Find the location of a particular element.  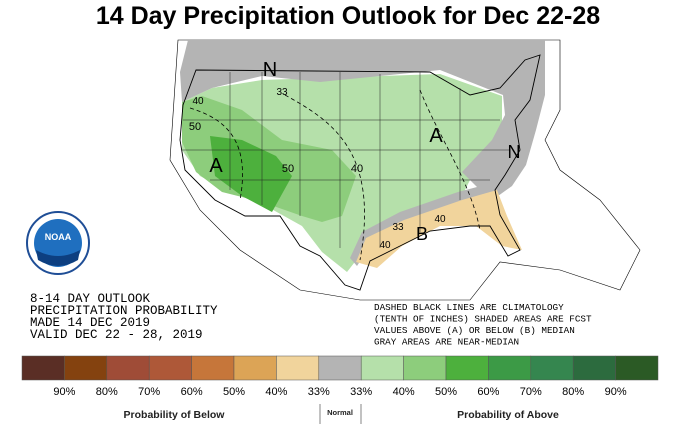

noaa-logo: NOAA is located at coordinates (58, 243).